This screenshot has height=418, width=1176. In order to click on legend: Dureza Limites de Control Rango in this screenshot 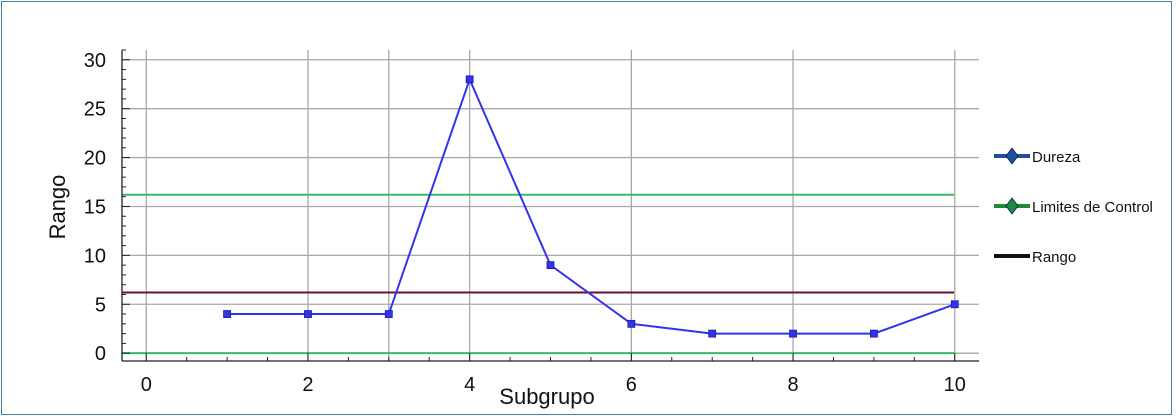, I will do `click(1073, 206)`.